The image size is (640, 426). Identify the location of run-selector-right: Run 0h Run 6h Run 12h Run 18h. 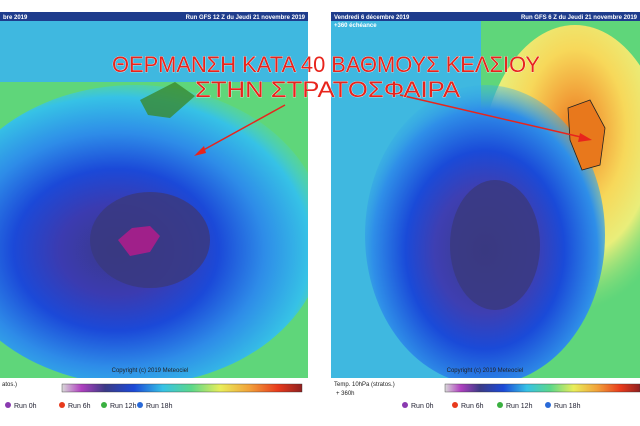
(491, 406).